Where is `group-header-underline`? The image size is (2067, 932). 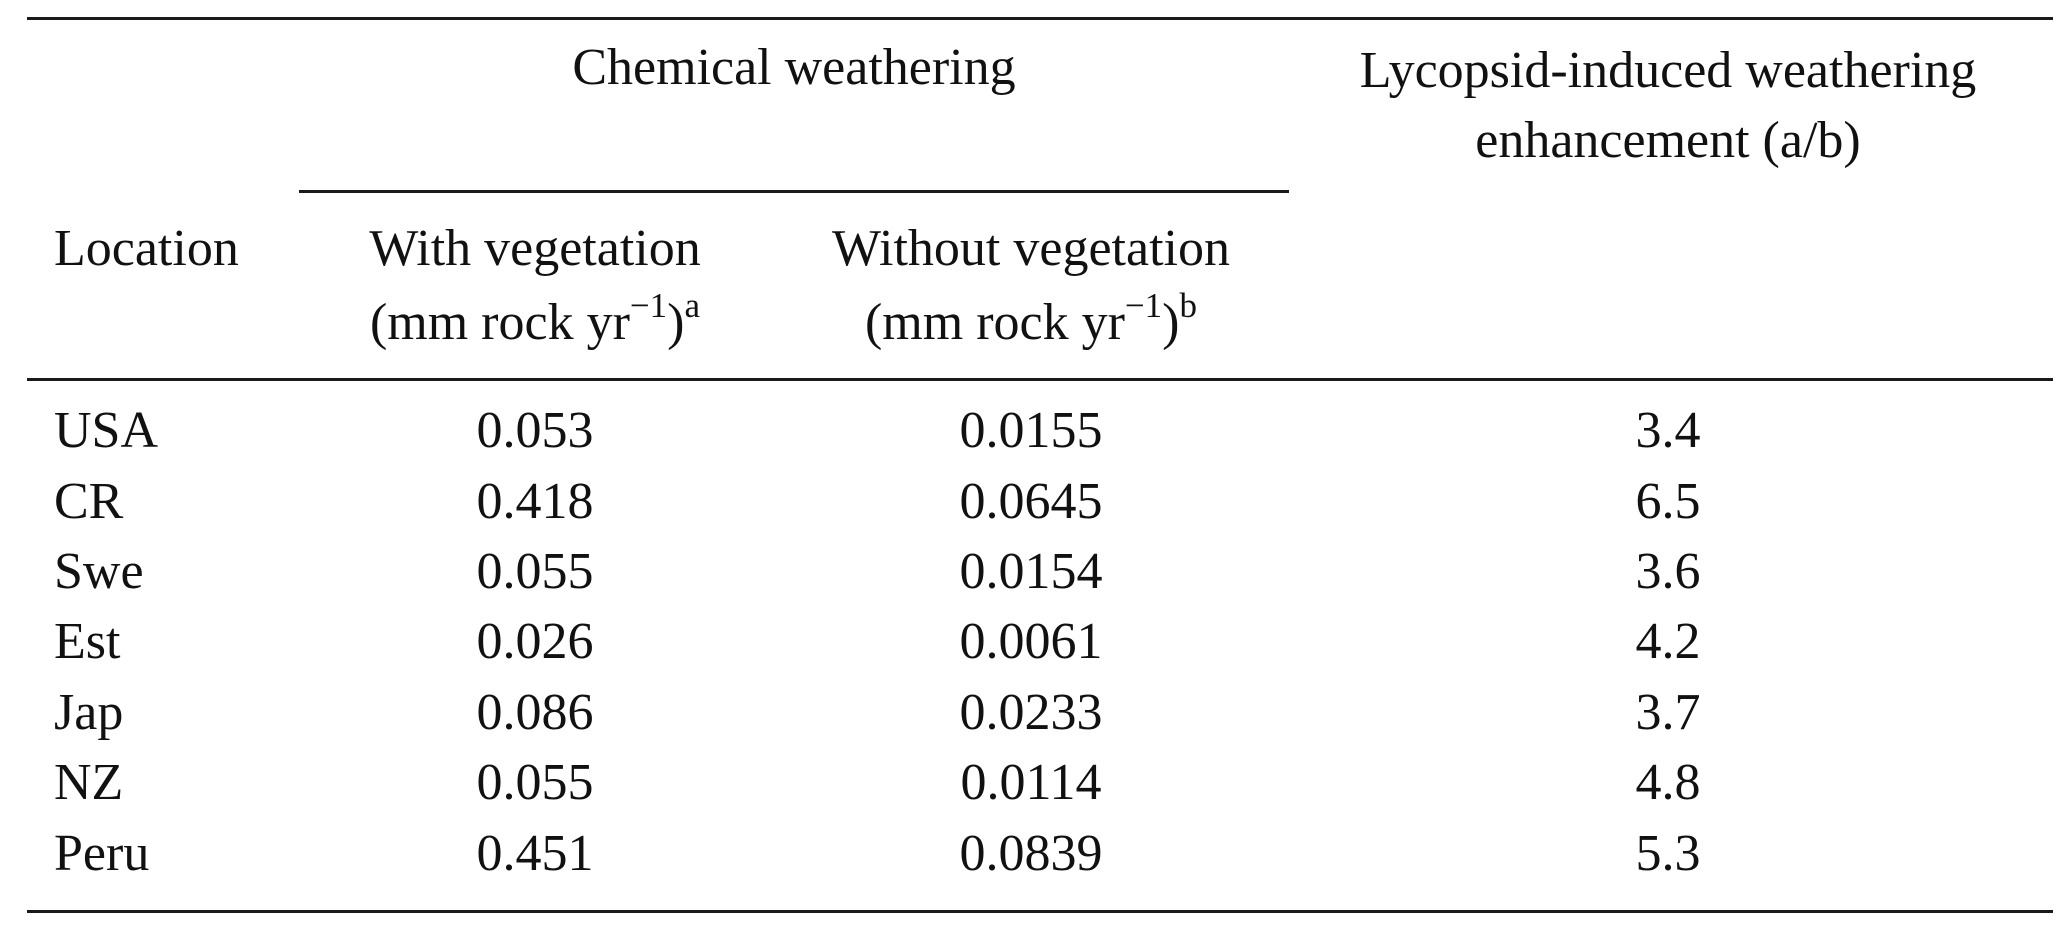
group-header-underline is located at coordinates (794, 191).